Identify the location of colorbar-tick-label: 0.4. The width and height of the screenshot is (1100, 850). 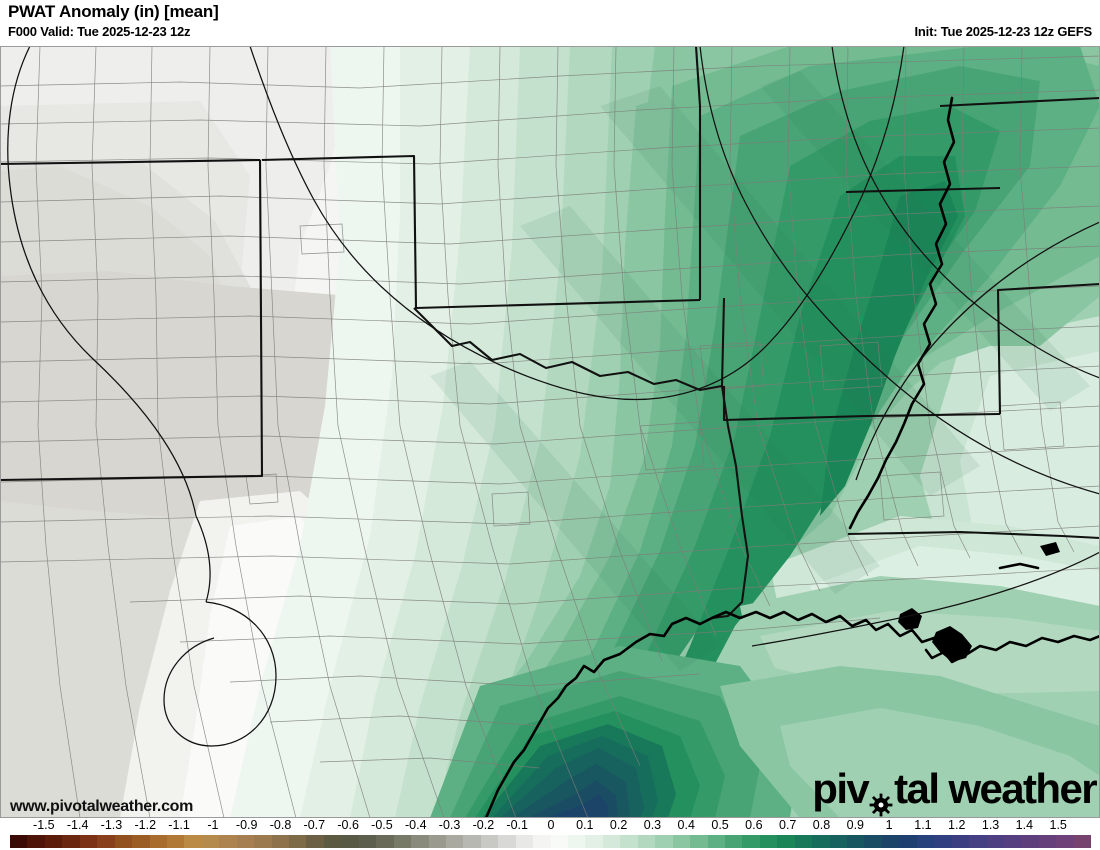
(686, 825).